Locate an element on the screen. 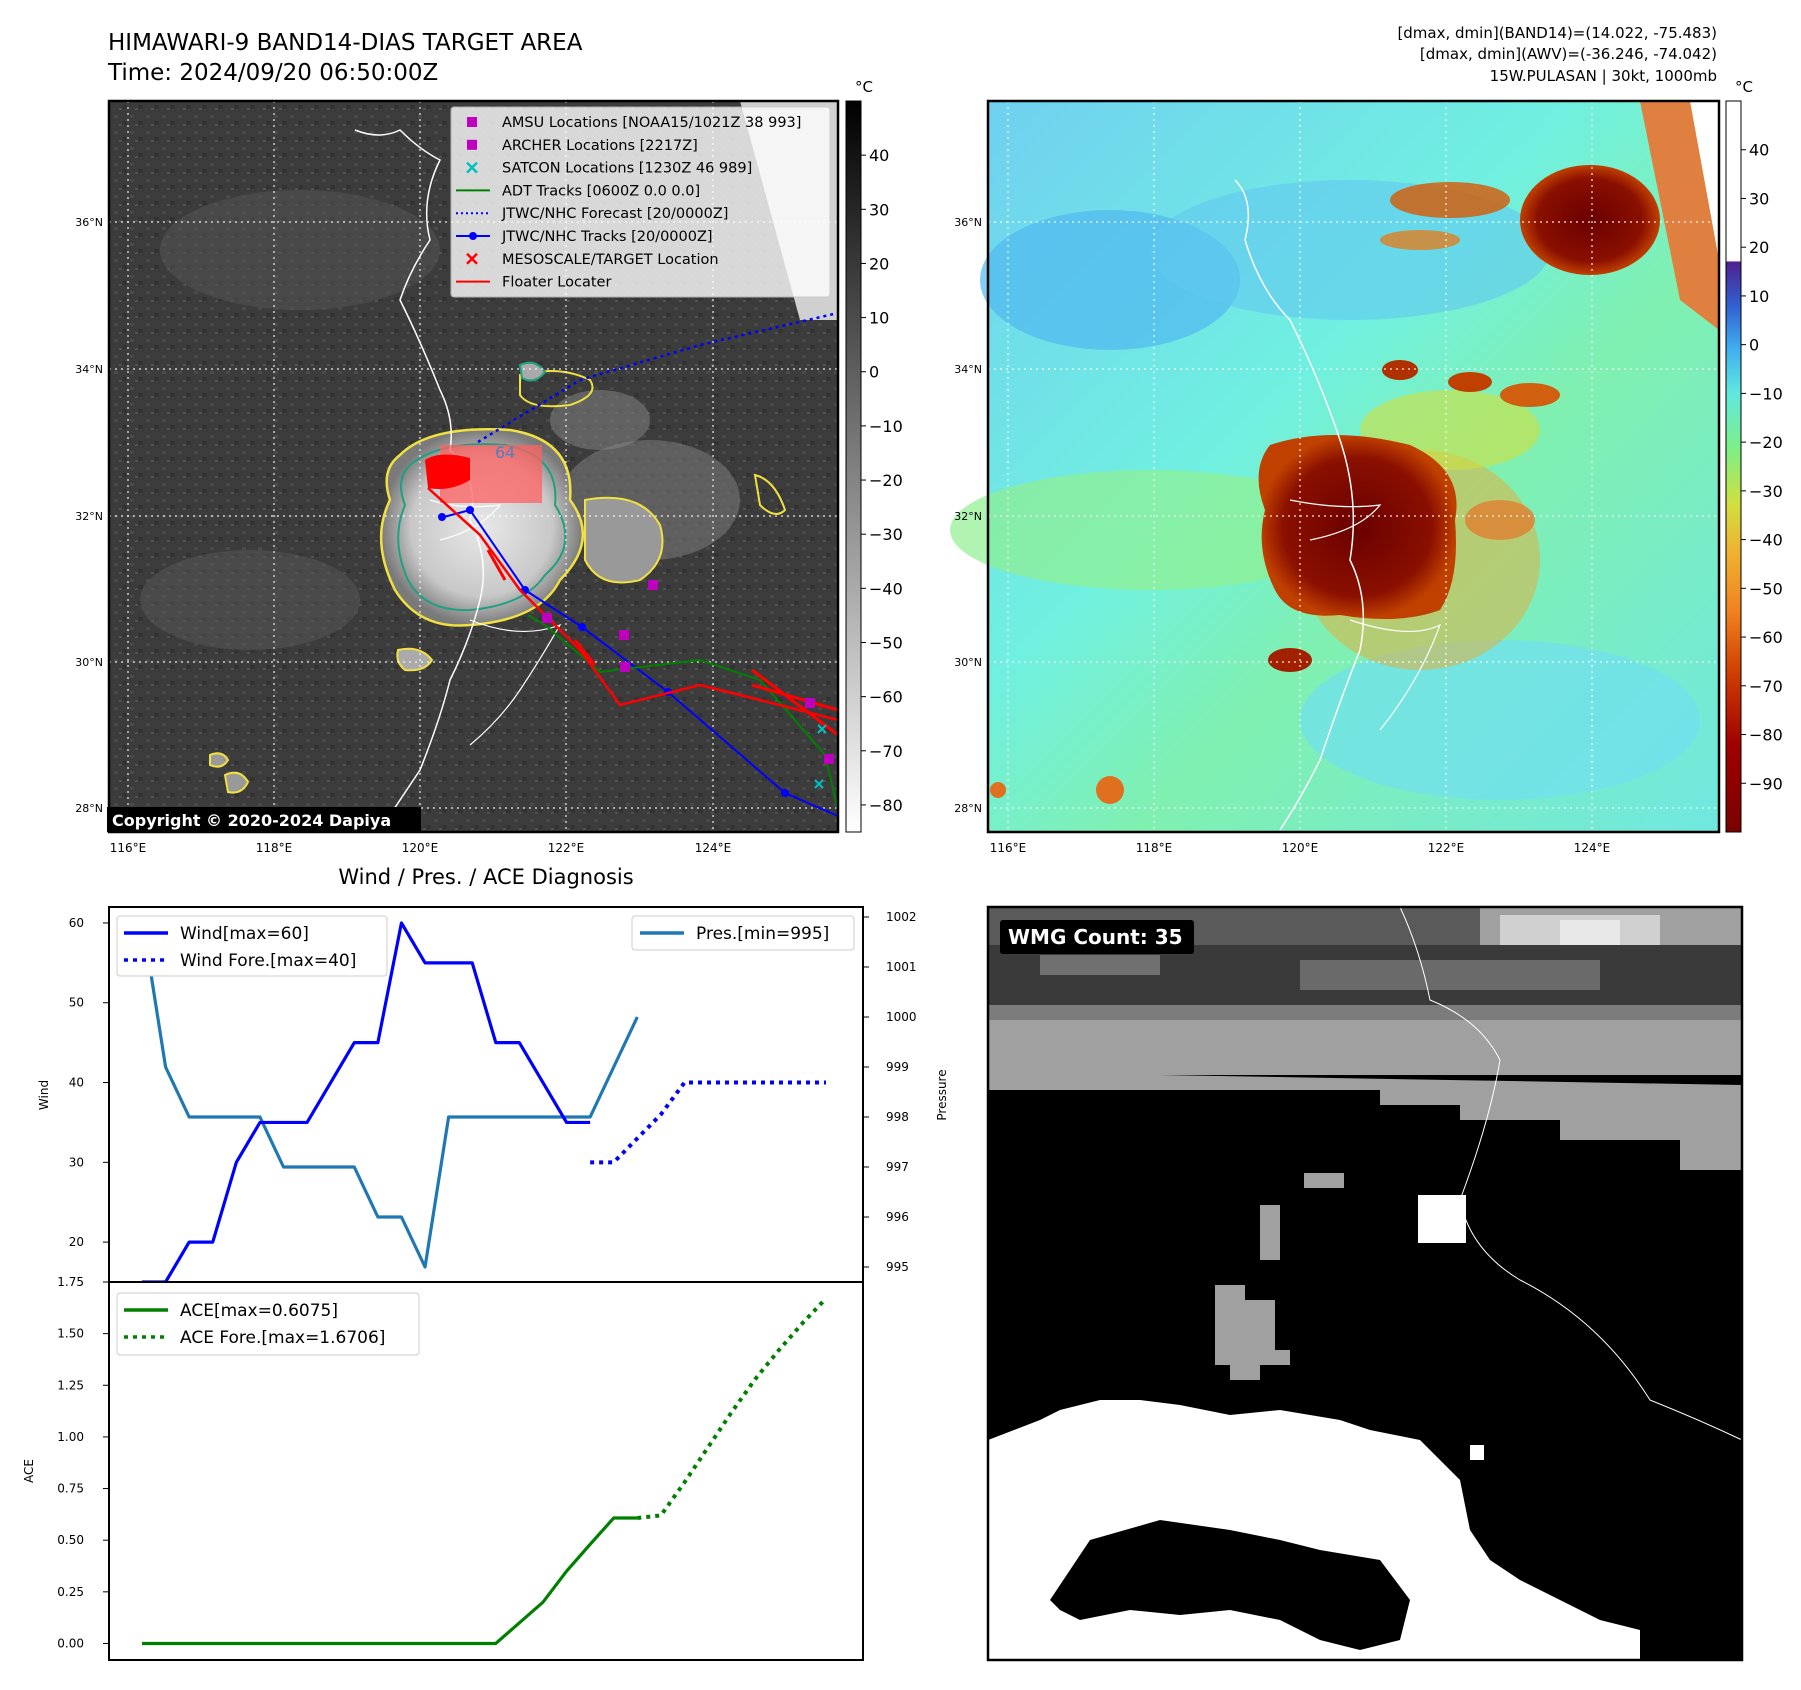  wind-legend: Wind[max=60] Wind Fore.[max=40] is located at coordinates (252, 946).